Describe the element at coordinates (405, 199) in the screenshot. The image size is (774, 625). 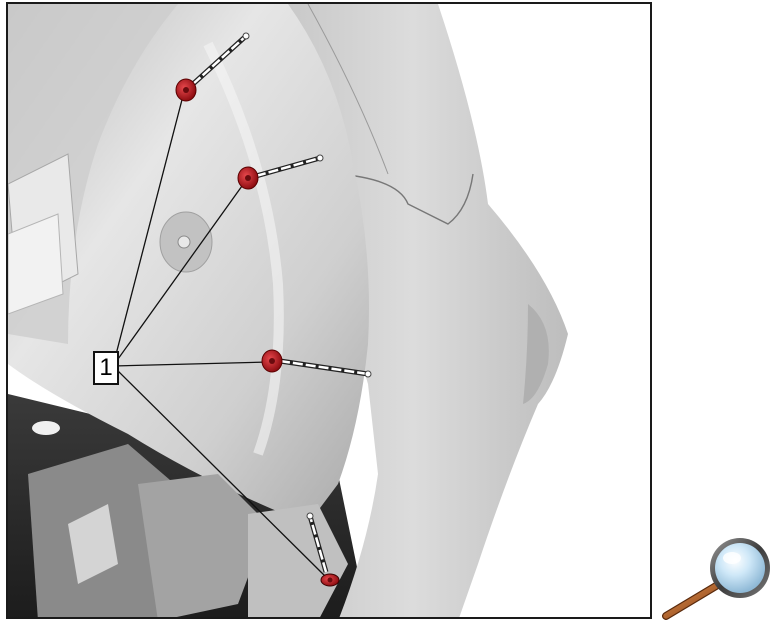
I see `fascia-seam` at that location.